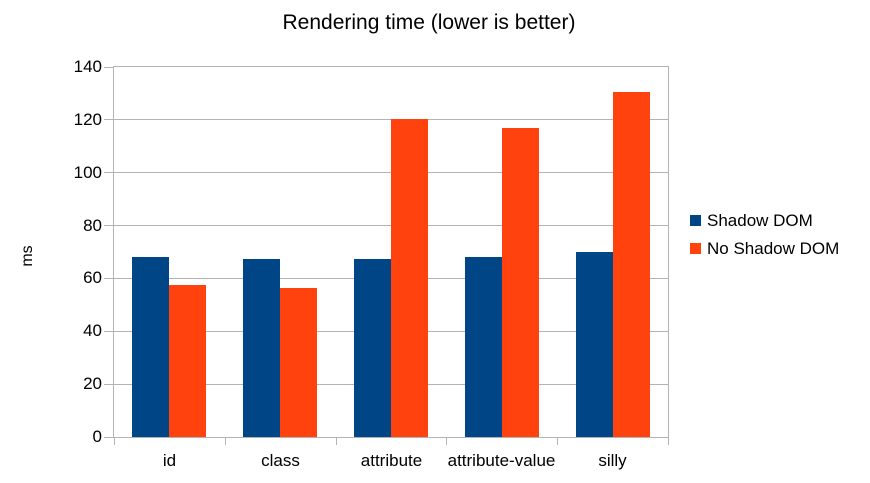 Image resolution: width=870 pixels, height=483 pixels. I want to click on y-tick-label: 60, so click(92, 278).